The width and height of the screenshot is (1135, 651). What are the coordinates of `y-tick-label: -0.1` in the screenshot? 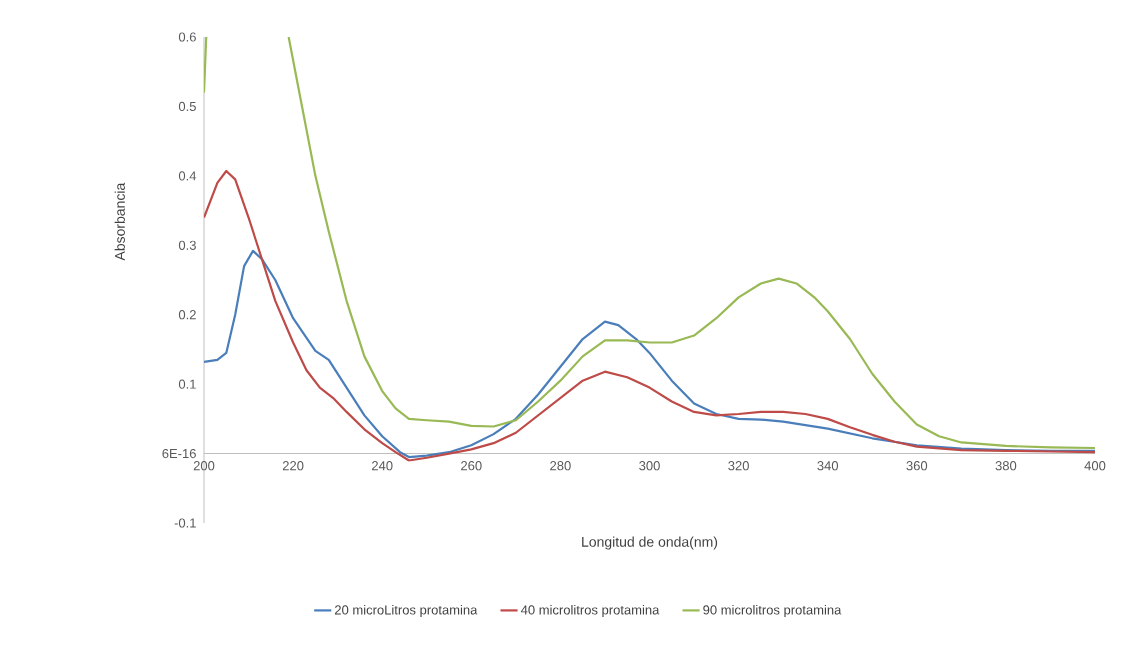 It's located at (185, 523).